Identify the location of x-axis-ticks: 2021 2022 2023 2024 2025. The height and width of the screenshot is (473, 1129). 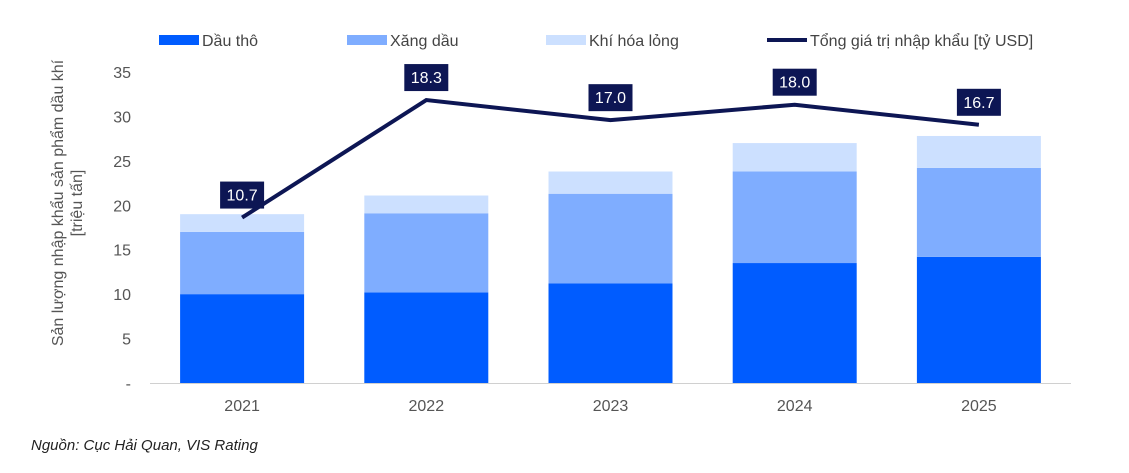
(610, 406).